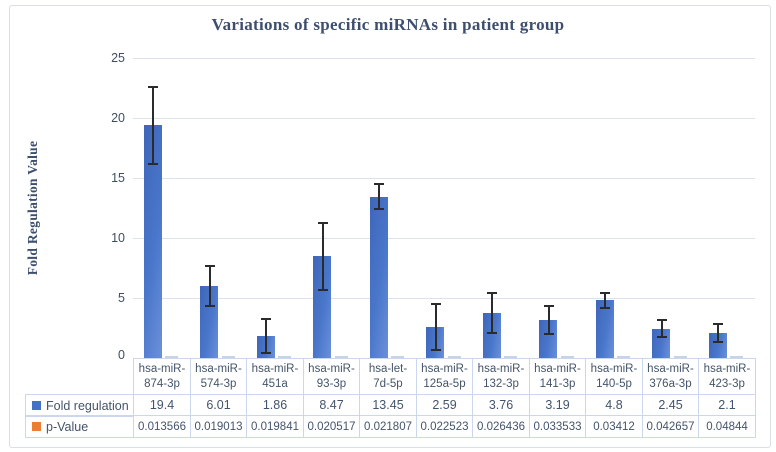  I want to click on table-cell-p-value-hsa-miR-451a: 0.019841, so click(275, 426).